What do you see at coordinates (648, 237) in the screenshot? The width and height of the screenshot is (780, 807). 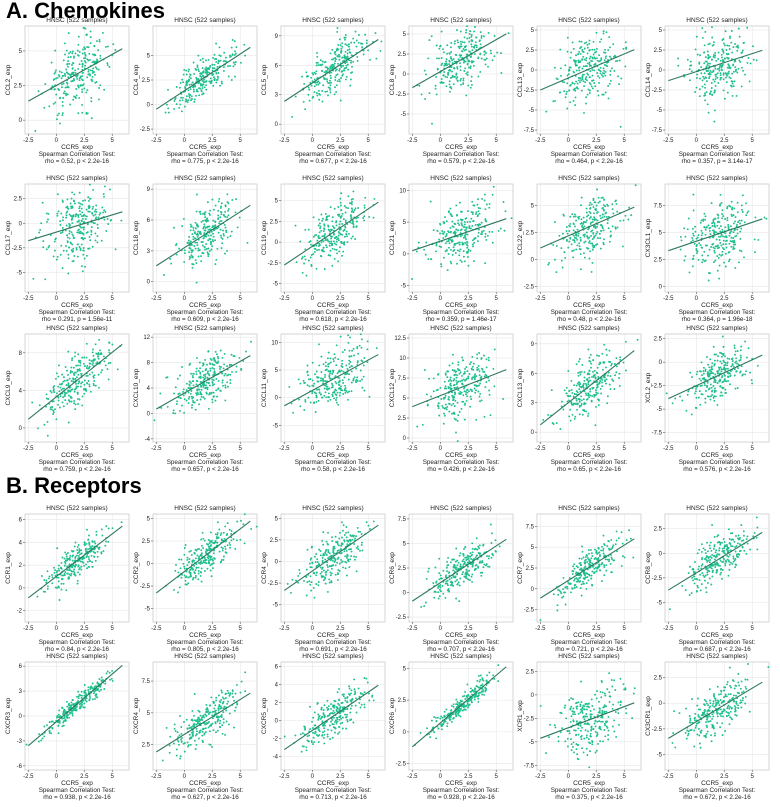 I see `y-axis-label: CX3CL1_exp` at bounding box center [648, 237].